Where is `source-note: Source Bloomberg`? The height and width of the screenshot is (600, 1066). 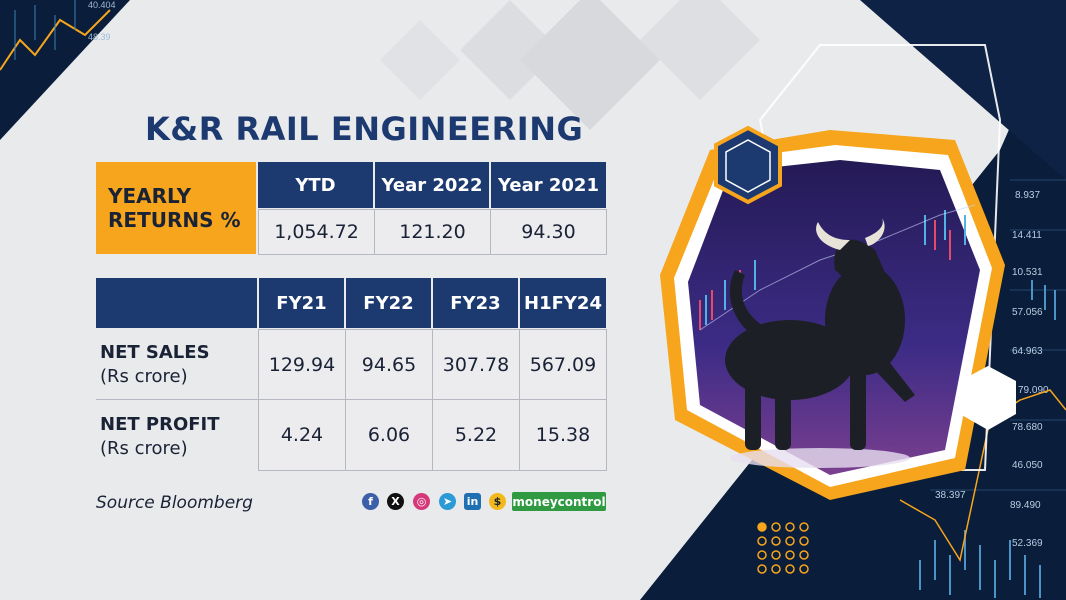 source-note: Source Bloomberg is located at coordinates (174, 503).